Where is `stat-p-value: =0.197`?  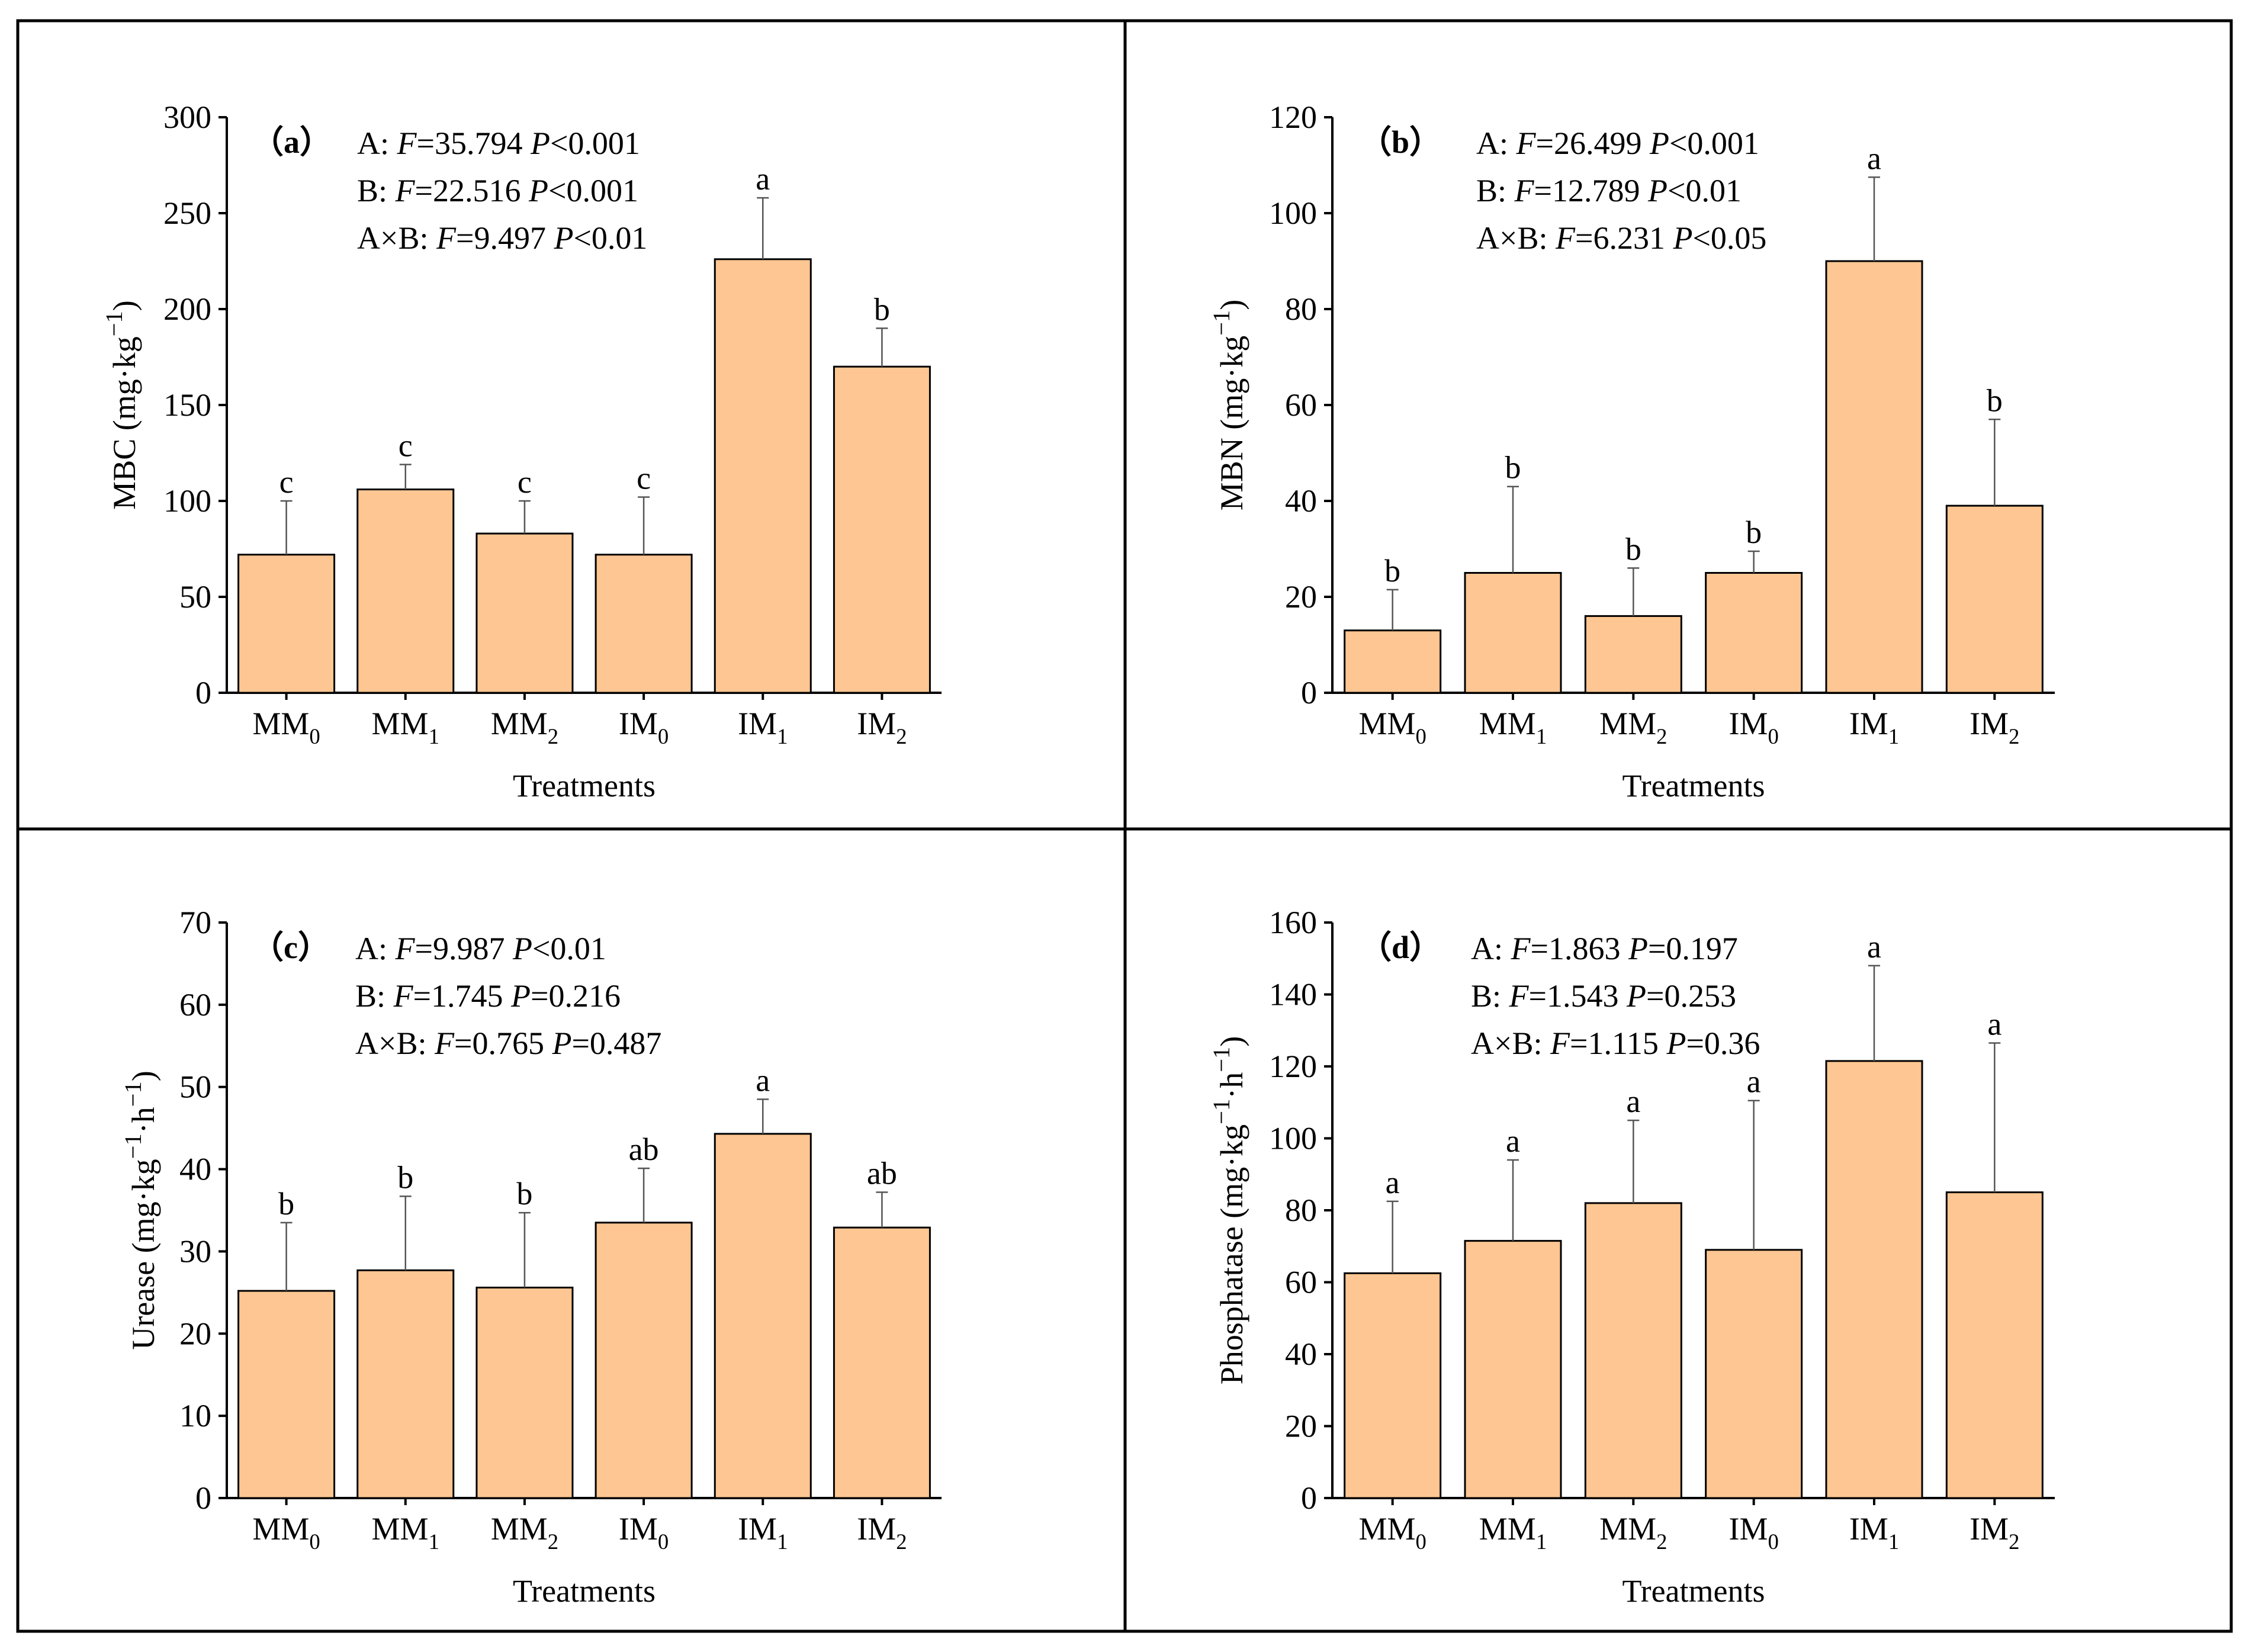 stat-p-value: =0.197 is located at coordinates (1693, 948).